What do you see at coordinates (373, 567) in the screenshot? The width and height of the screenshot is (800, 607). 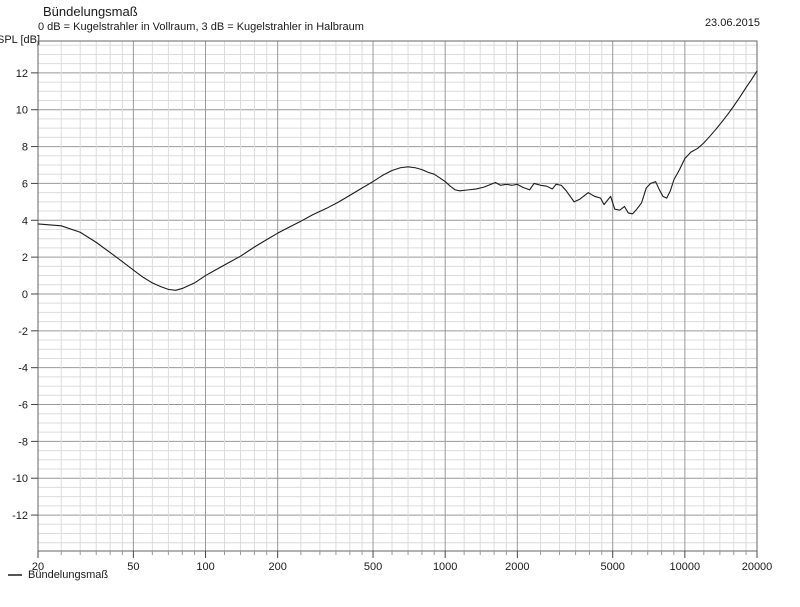 I see `x-tick-label: 500` at bounding box center [373, 567].